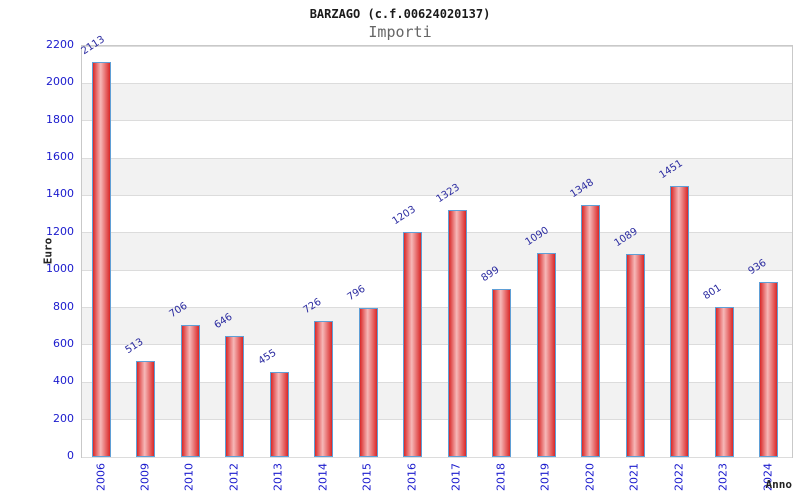 The height and width of the screenshot is (500, 800). What do you see at coordinates (400, 32) in the screenshot?
I see `chart-subtitle: Importi` at bounding box center [400, 32].